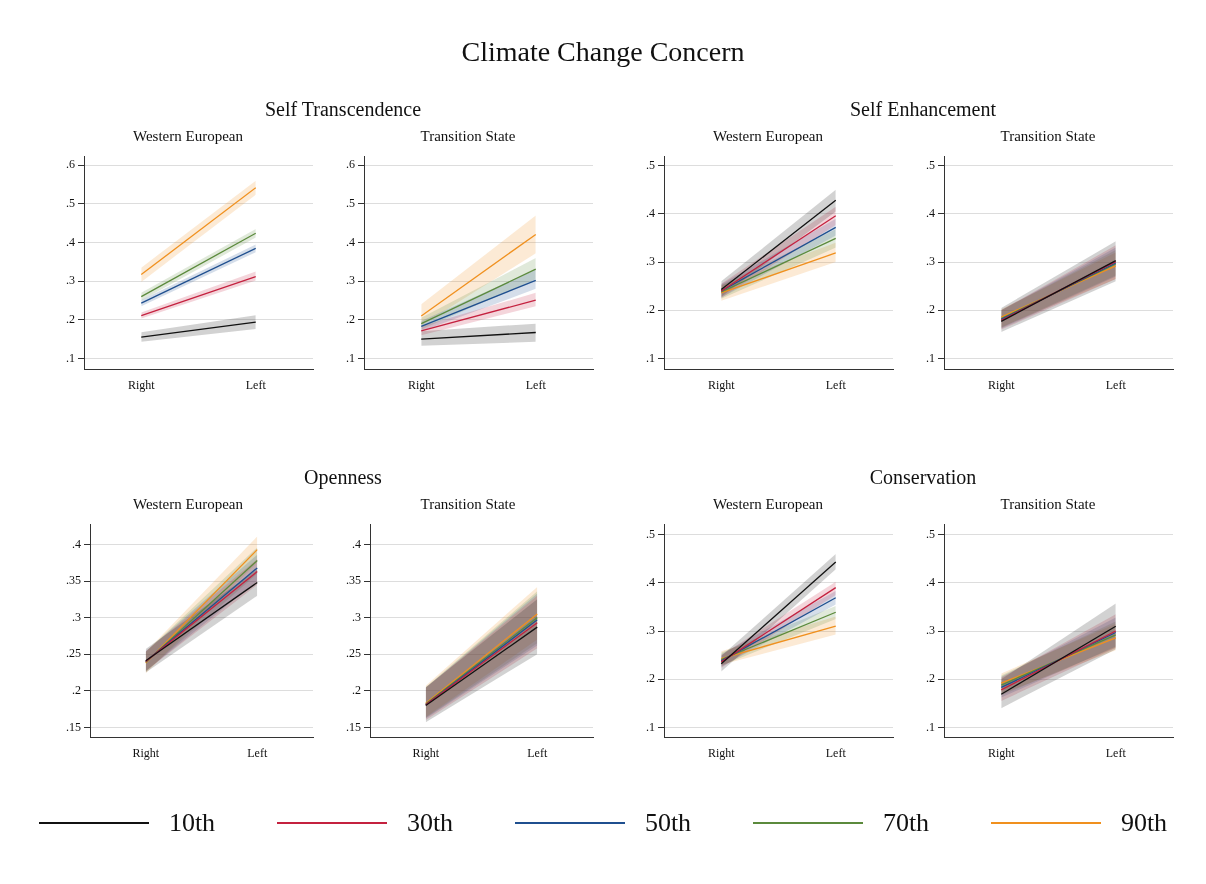 This screenshot has height=884, width=1206. I want to click on chart-title: Self Enhancement, so click(923, 109).